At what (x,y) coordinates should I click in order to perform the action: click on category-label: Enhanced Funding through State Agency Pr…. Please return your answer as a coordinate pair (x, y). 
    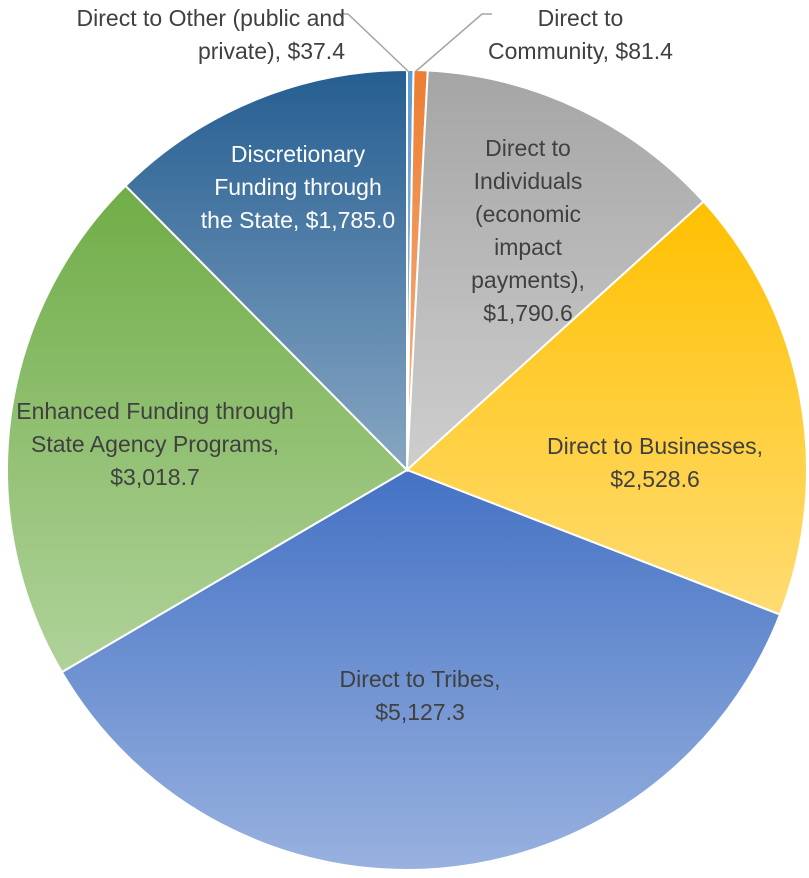
    Looking at the image, I should click on (155, 427).